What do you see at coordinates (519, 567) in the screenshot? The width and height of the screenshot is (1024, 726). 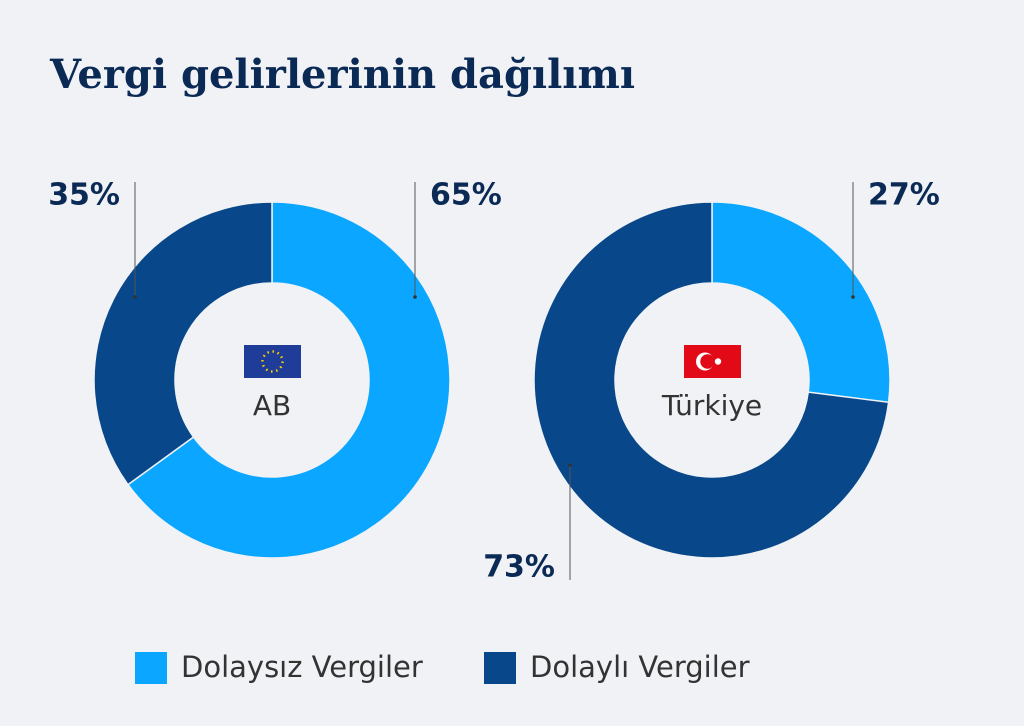 I see `value-label: 73%` at bounding box center [519, 567].